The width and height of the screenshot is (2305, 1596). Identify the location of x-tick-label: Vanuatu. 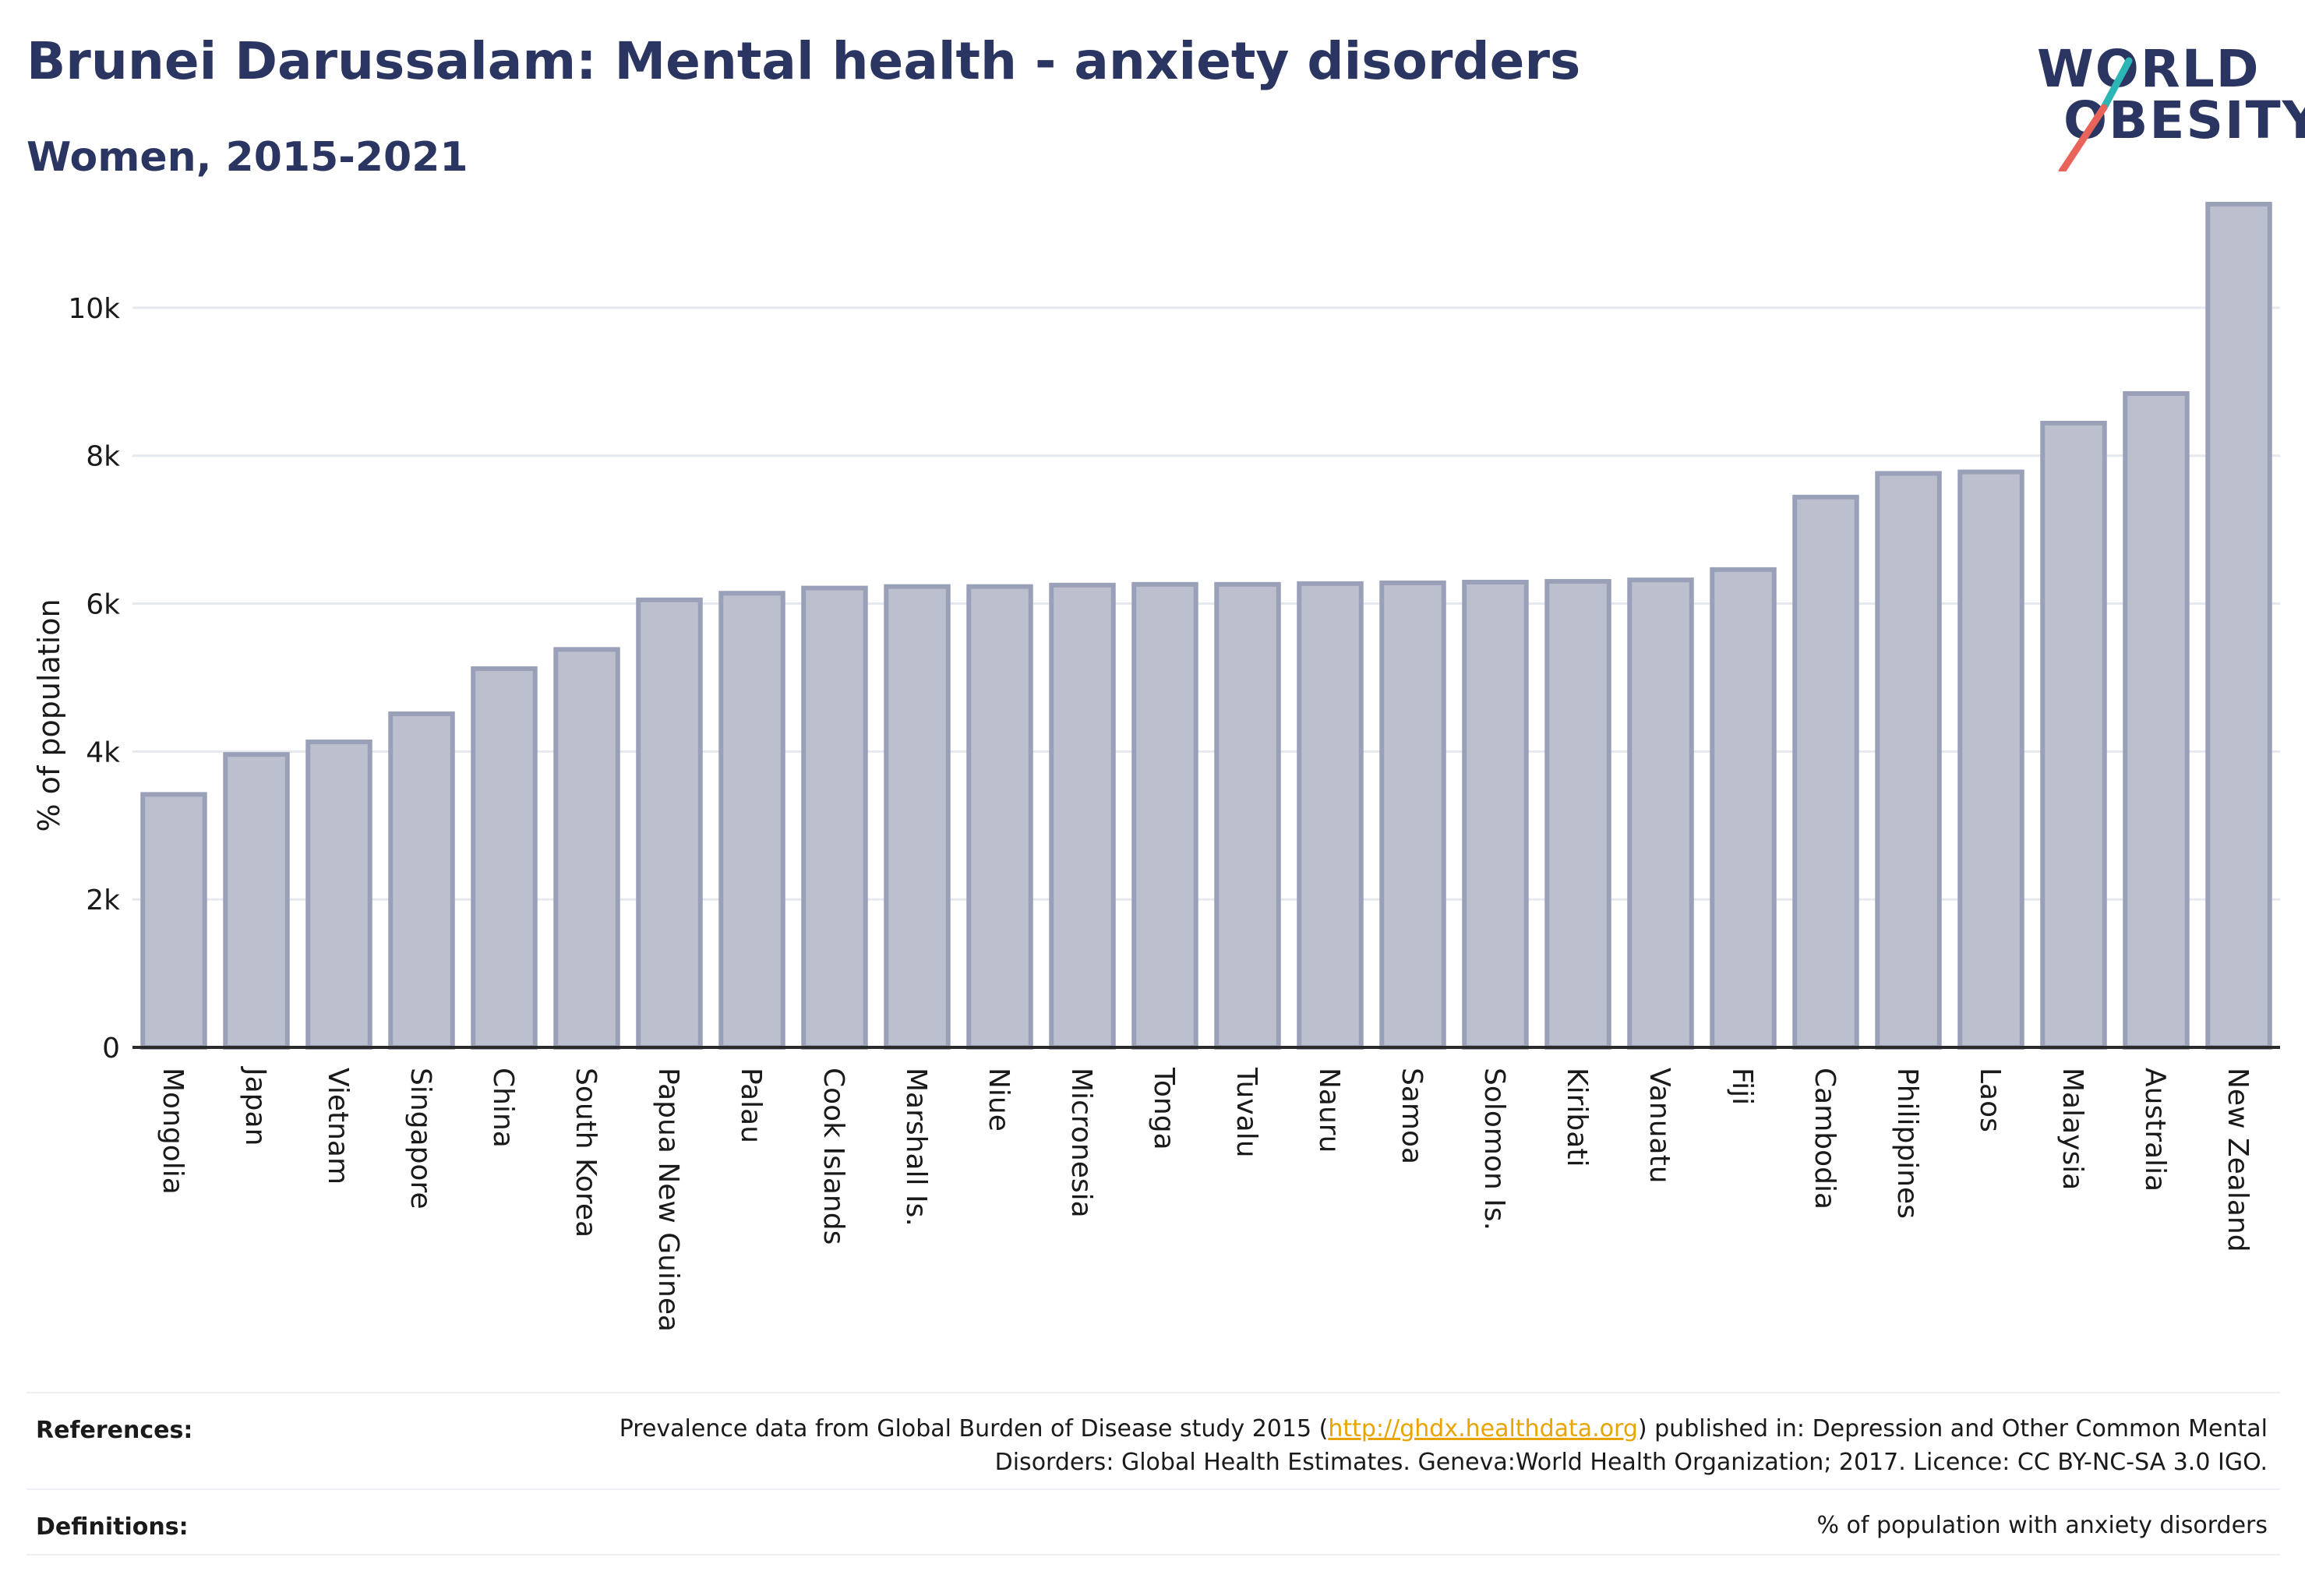
(1659, 1126).